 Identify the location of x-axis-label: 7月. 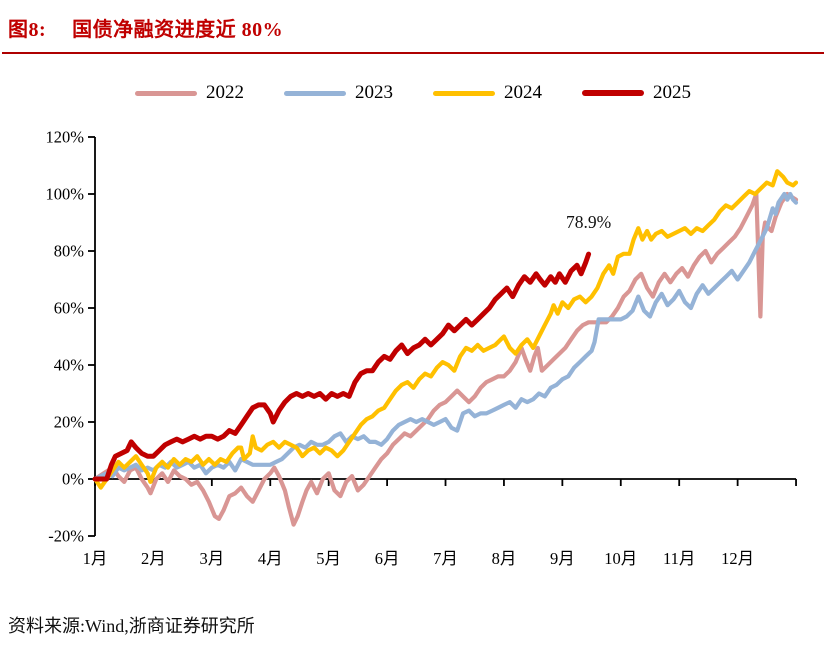
(445, 558).